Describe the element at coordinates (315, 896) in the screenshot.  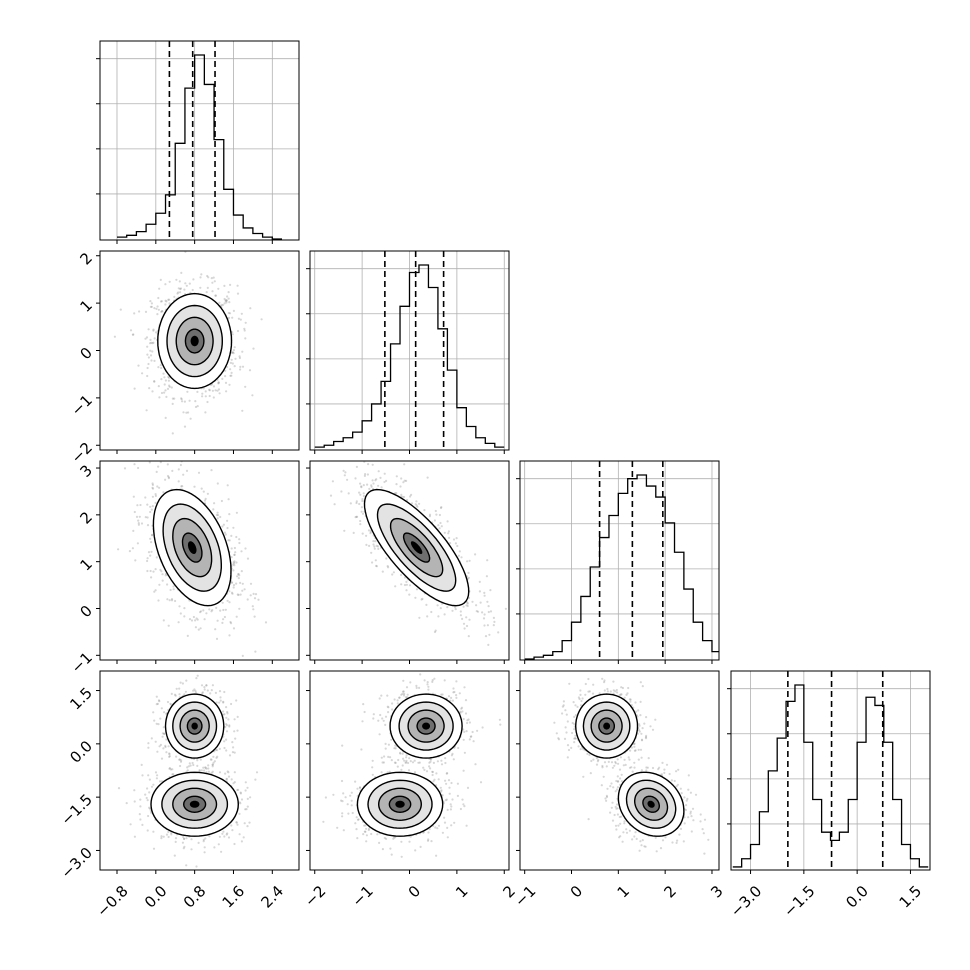
I see `x-tick-label: −2` at that location.